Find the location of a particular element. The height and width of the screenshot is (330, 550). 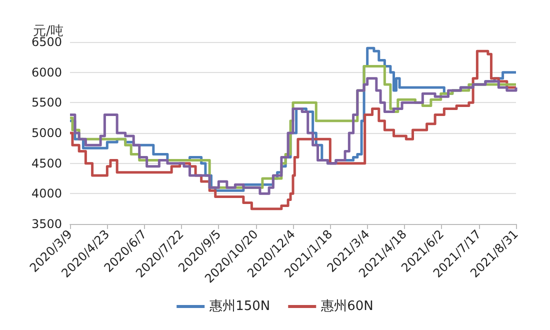

y-tick-label: 4500 is located at coordinates (46, 163).